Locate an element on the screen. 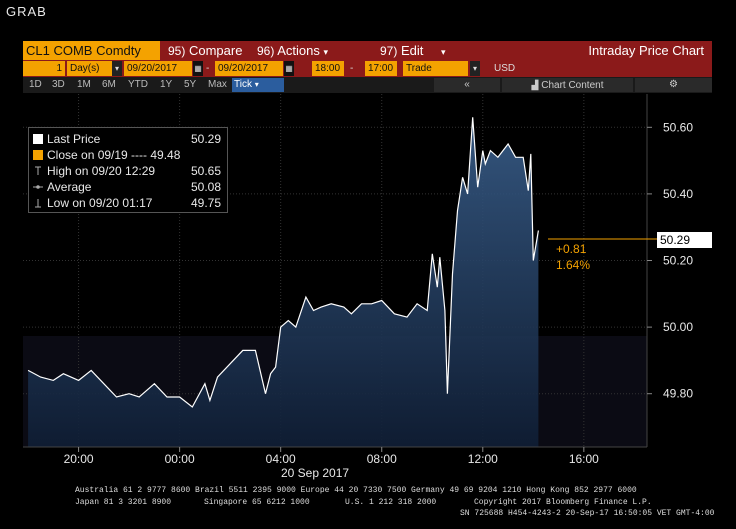  y-tick-label: 50.60 is located at coordinates (678, 127).